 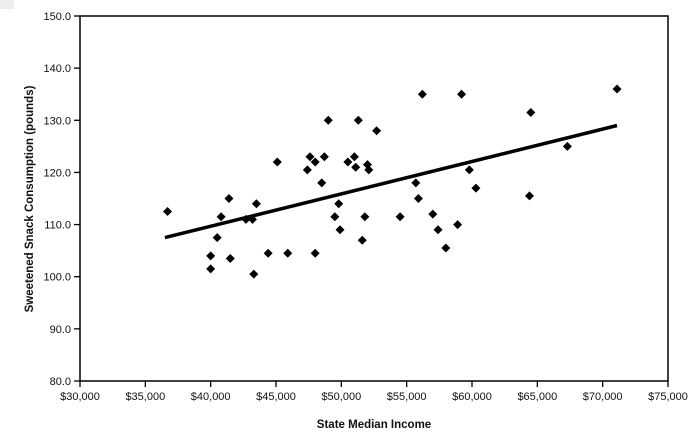 What do you see at coordinates (57, 17) in the screenshot?
I see `y-tick-label: 150.0` at bounding box center [57, 17].